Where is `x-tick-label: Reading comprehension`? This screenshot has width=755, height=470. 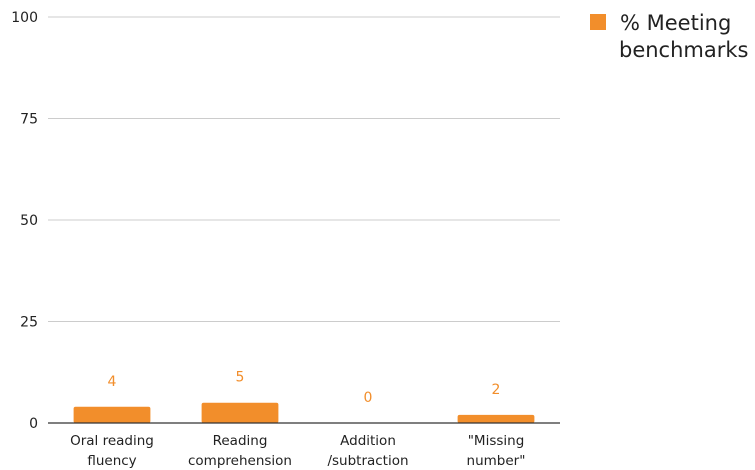
x-tick-label: Reading comprehension is located at coordinates (240, 451).